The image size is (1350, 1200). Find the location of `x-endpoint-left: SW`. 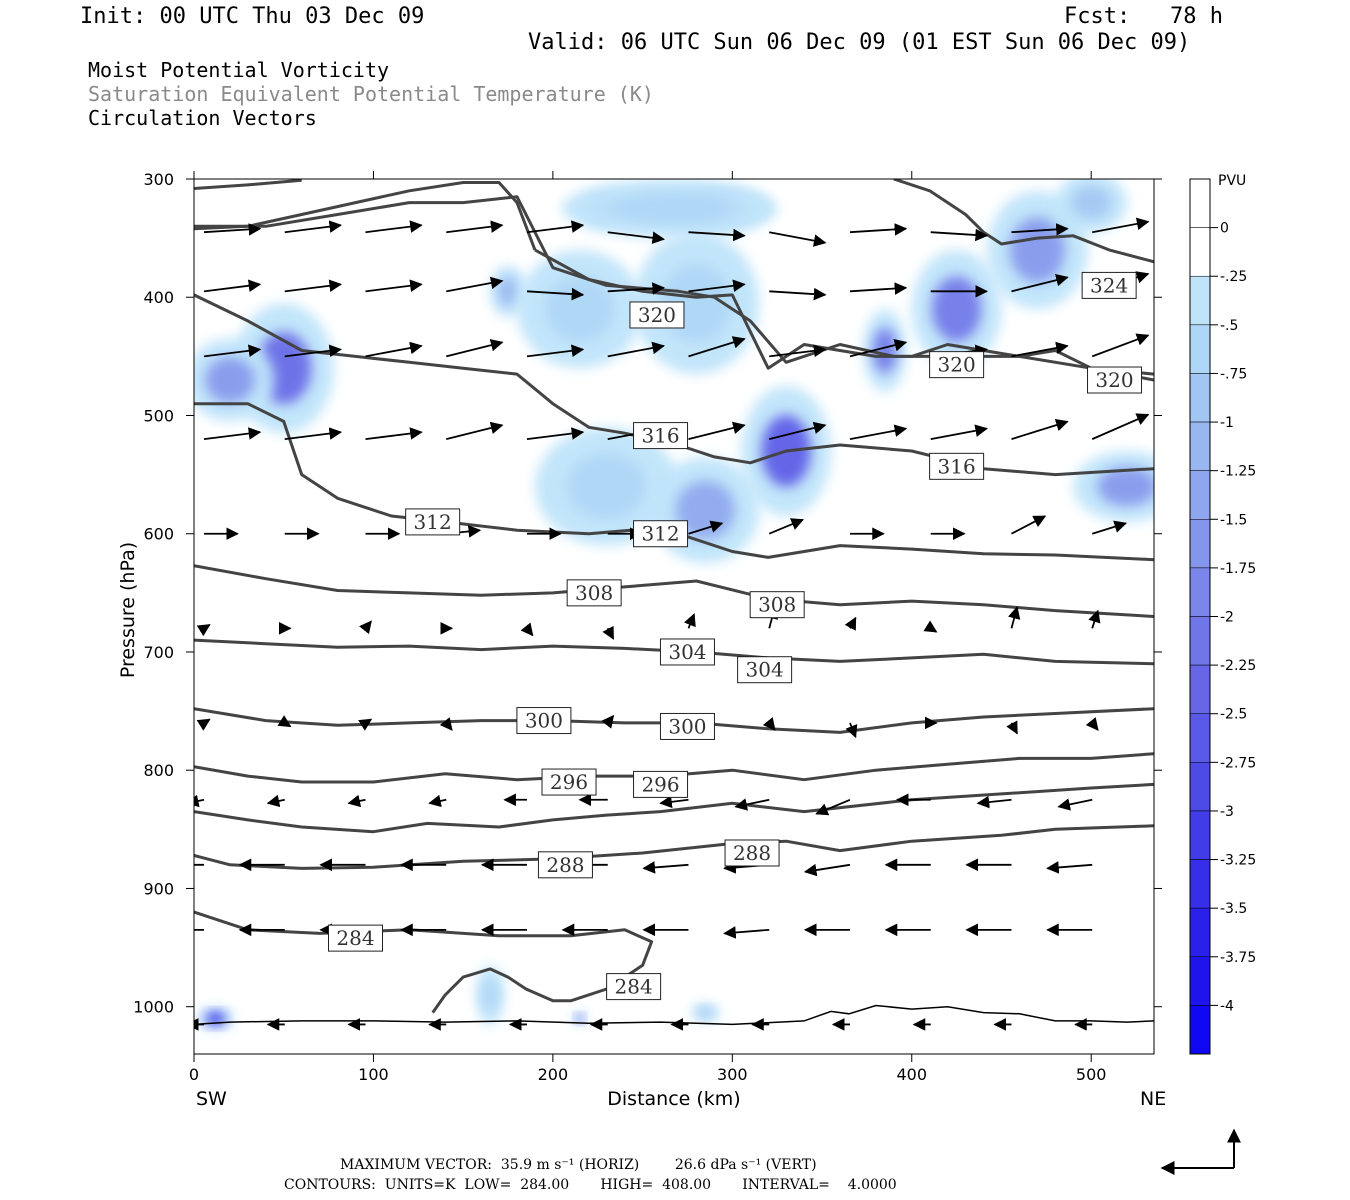

x-endpoint-left: SW is located at coordinates (211, 1099).